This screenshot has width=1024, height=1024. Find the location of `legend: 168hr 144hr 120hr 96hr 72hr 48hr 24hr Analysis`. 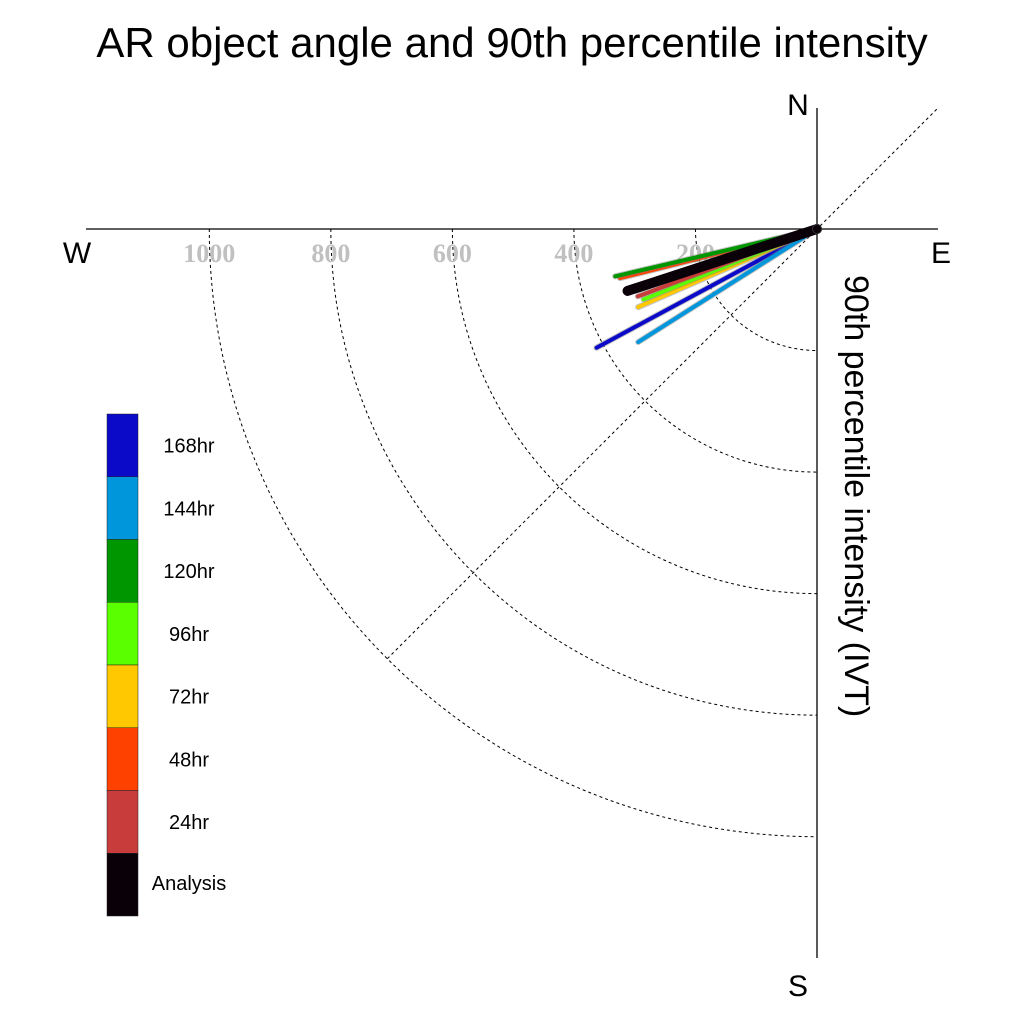

legend: 168hr 144hr 120hr 96hr 72hr 48hr 24hr Analysis is located at coordinates (166, 665).